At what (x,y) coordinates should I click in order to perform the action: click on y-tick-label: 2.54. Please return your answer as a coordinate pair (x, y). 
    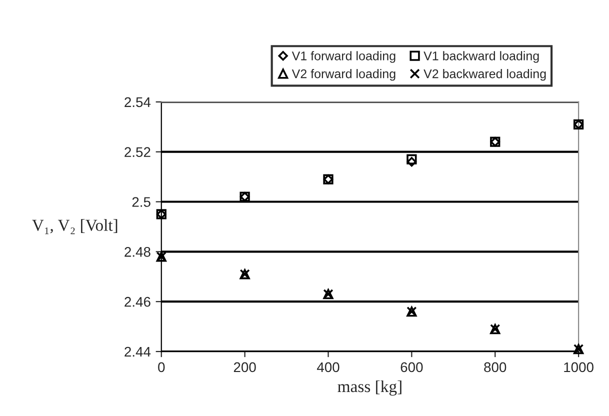
    Looking at the image, I should click on (137, 102).